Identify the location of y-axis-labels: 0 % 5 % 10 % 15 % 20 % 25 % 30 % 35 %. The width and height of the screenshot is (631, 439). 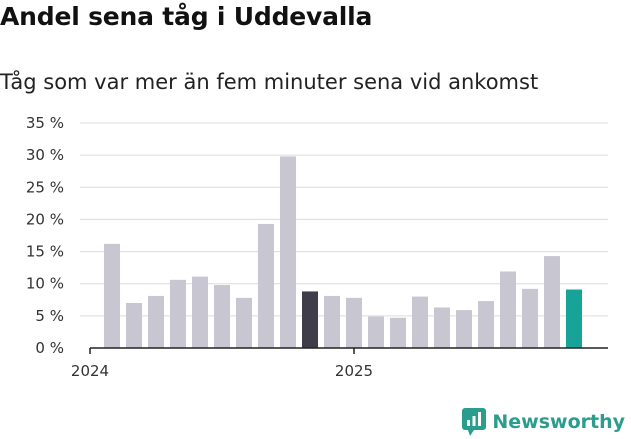
(45, 235).